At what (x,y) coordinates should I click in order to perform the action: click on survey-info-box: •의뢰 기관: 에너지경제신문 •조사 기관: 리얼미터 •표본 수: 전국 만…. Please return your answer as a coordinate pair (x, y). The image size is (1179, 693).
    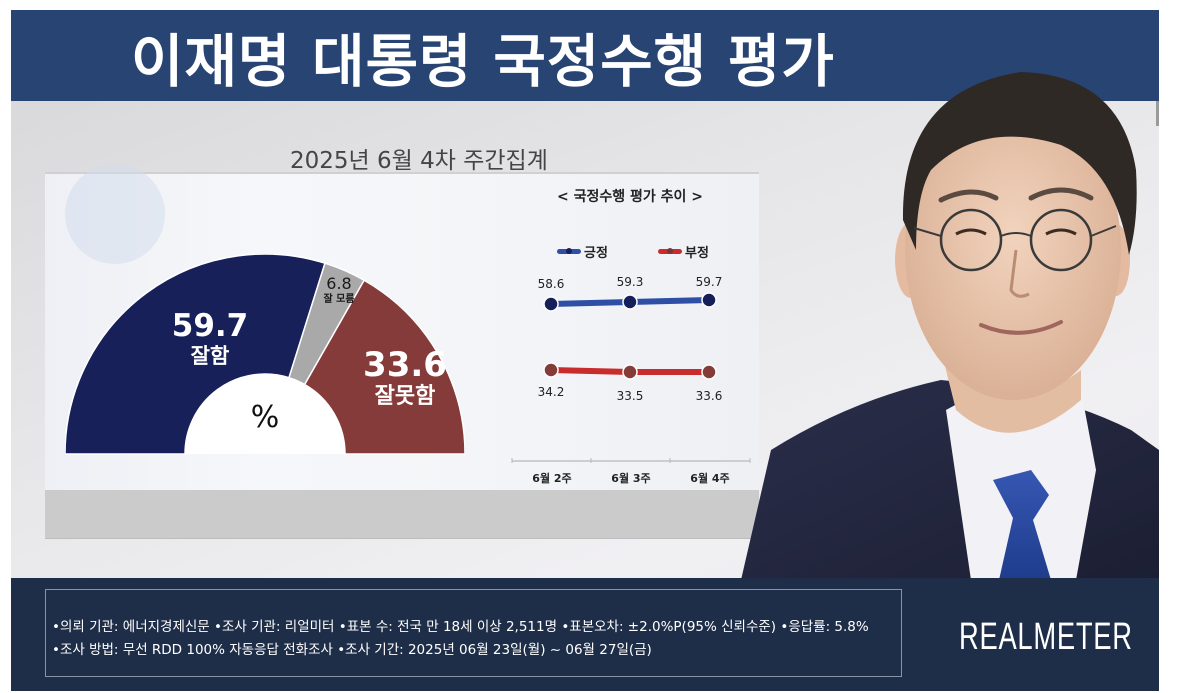
    Looking at the image, I should click on (473, 633).